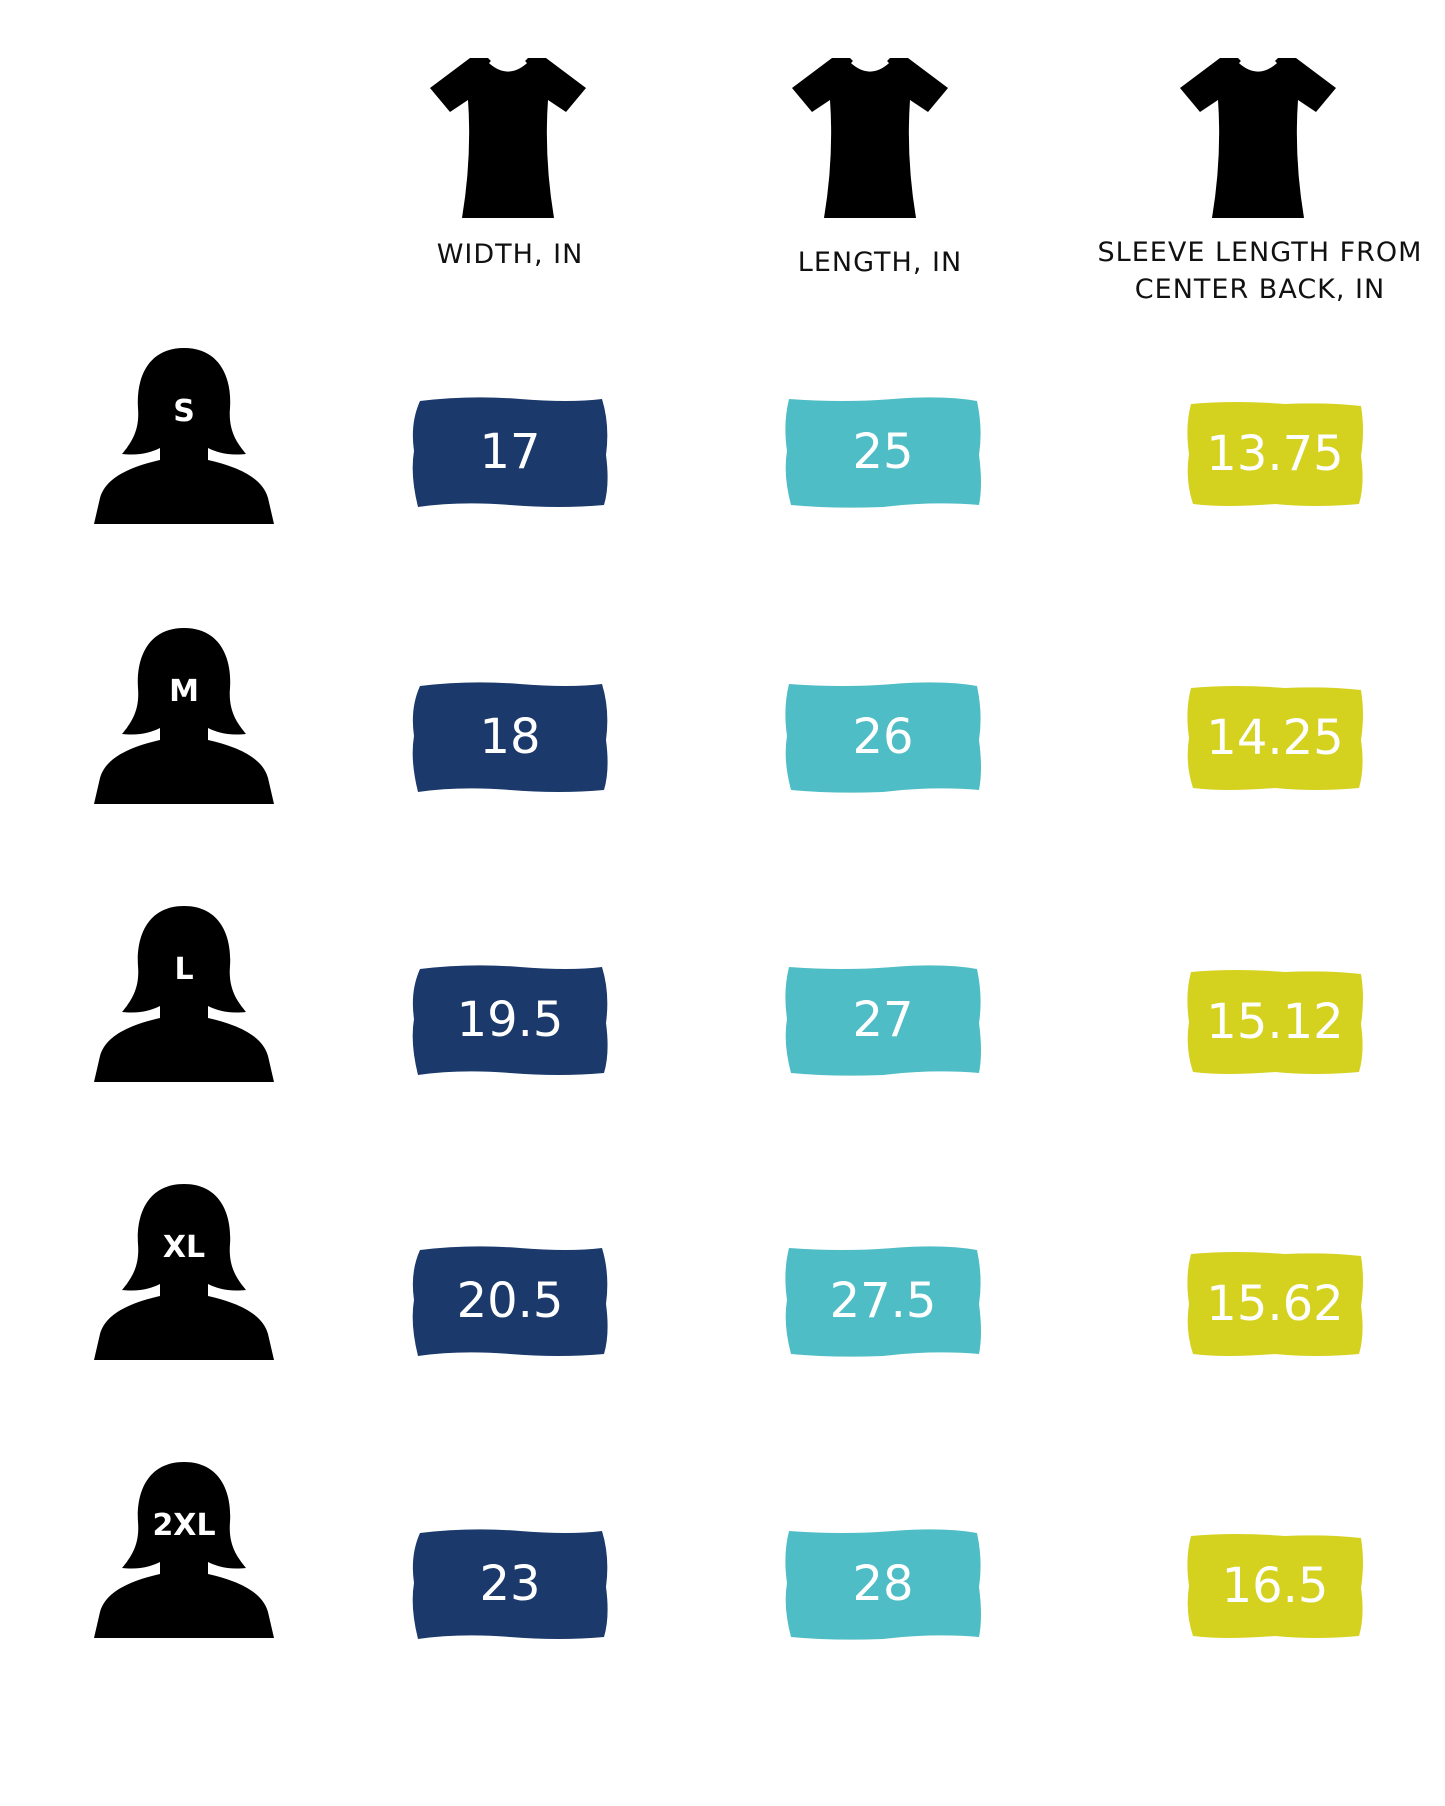 This screenshot has width=1445, height=1806. Describe the element at coordinates (1275, 1022) in the screenshot. I see `sleeve-value: 15.12` at that location.